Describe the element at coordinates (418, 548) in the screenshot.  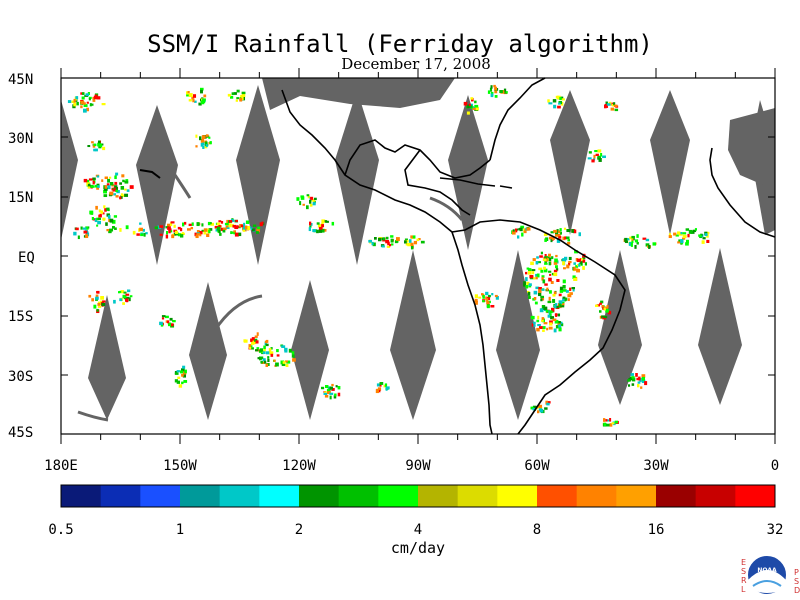
I see `colorbar-unit: cm/day` at that location.